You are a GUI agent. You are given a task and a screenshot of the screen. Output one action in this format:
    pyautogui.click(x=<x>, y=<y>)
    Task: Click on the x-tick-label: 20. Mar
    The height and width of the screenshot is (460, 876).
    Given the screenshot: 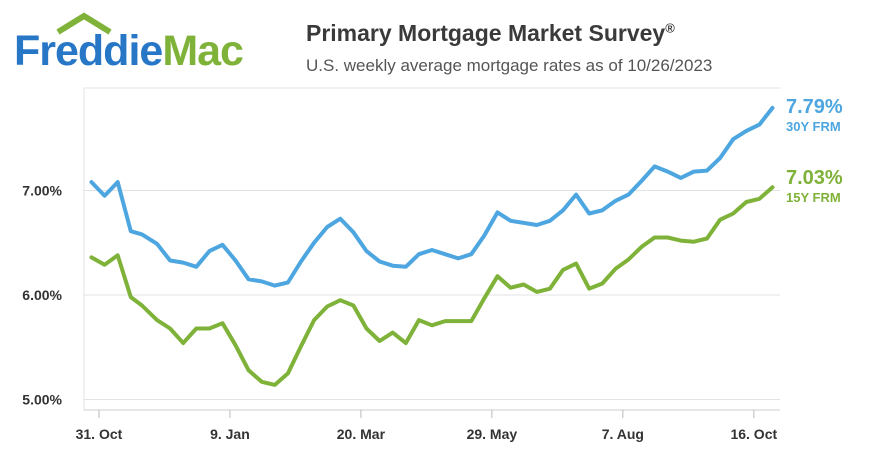 What is the action you would take?
    pyautogui.click(x=361, y=434)
    